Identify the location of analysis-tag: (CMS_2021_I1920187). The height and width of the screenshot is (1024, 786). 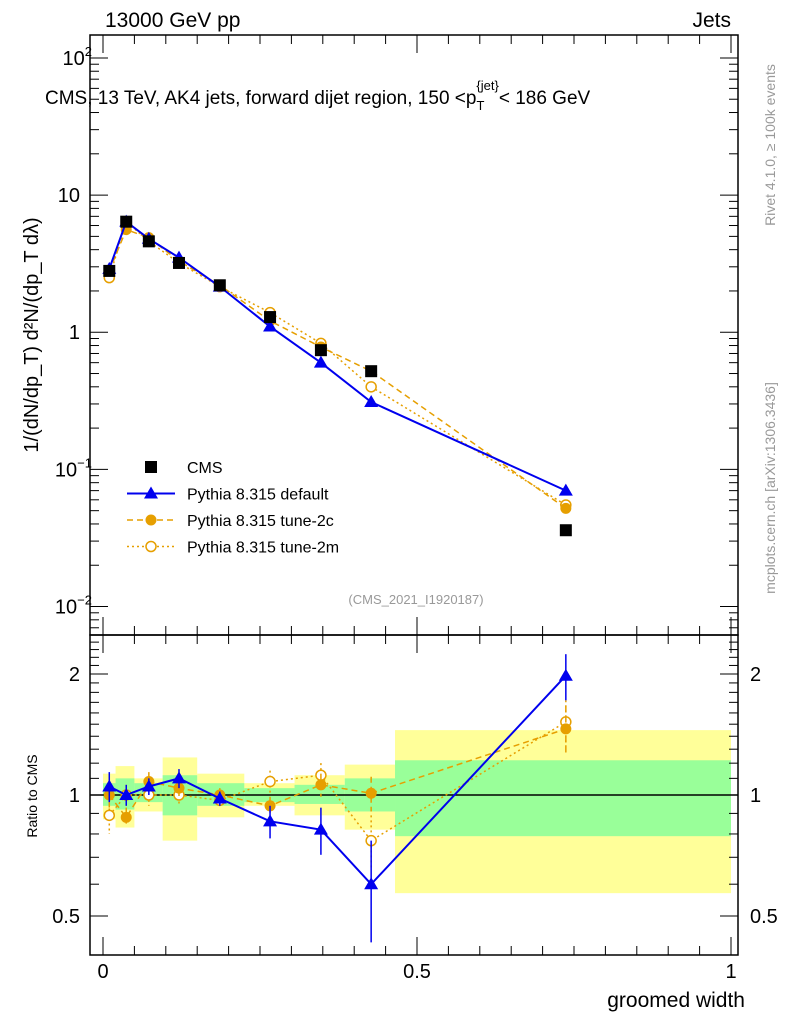
(415, 599).